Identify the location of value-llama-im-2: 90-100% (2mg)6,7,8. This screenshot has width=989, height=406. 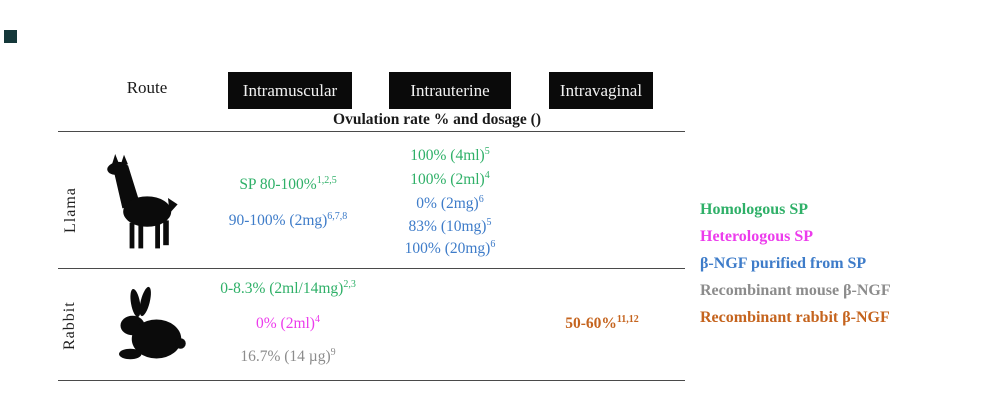
(288, 219).